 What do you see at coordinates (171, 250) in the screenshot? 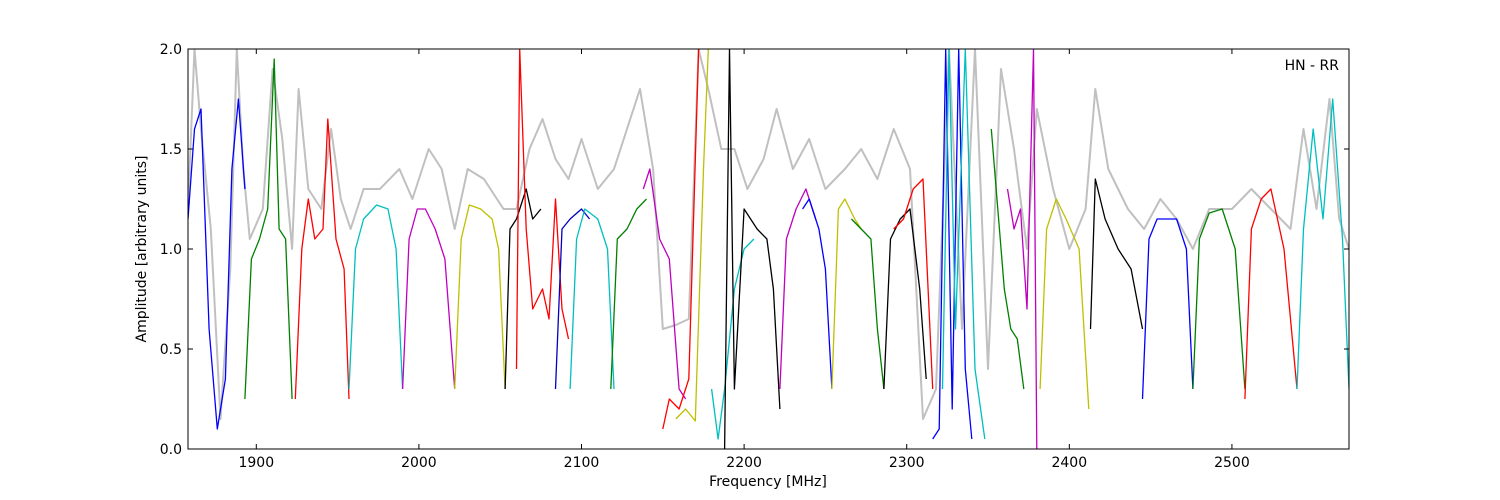
I see `y-tick-label: 1.0` at bounding box center [171, 250].